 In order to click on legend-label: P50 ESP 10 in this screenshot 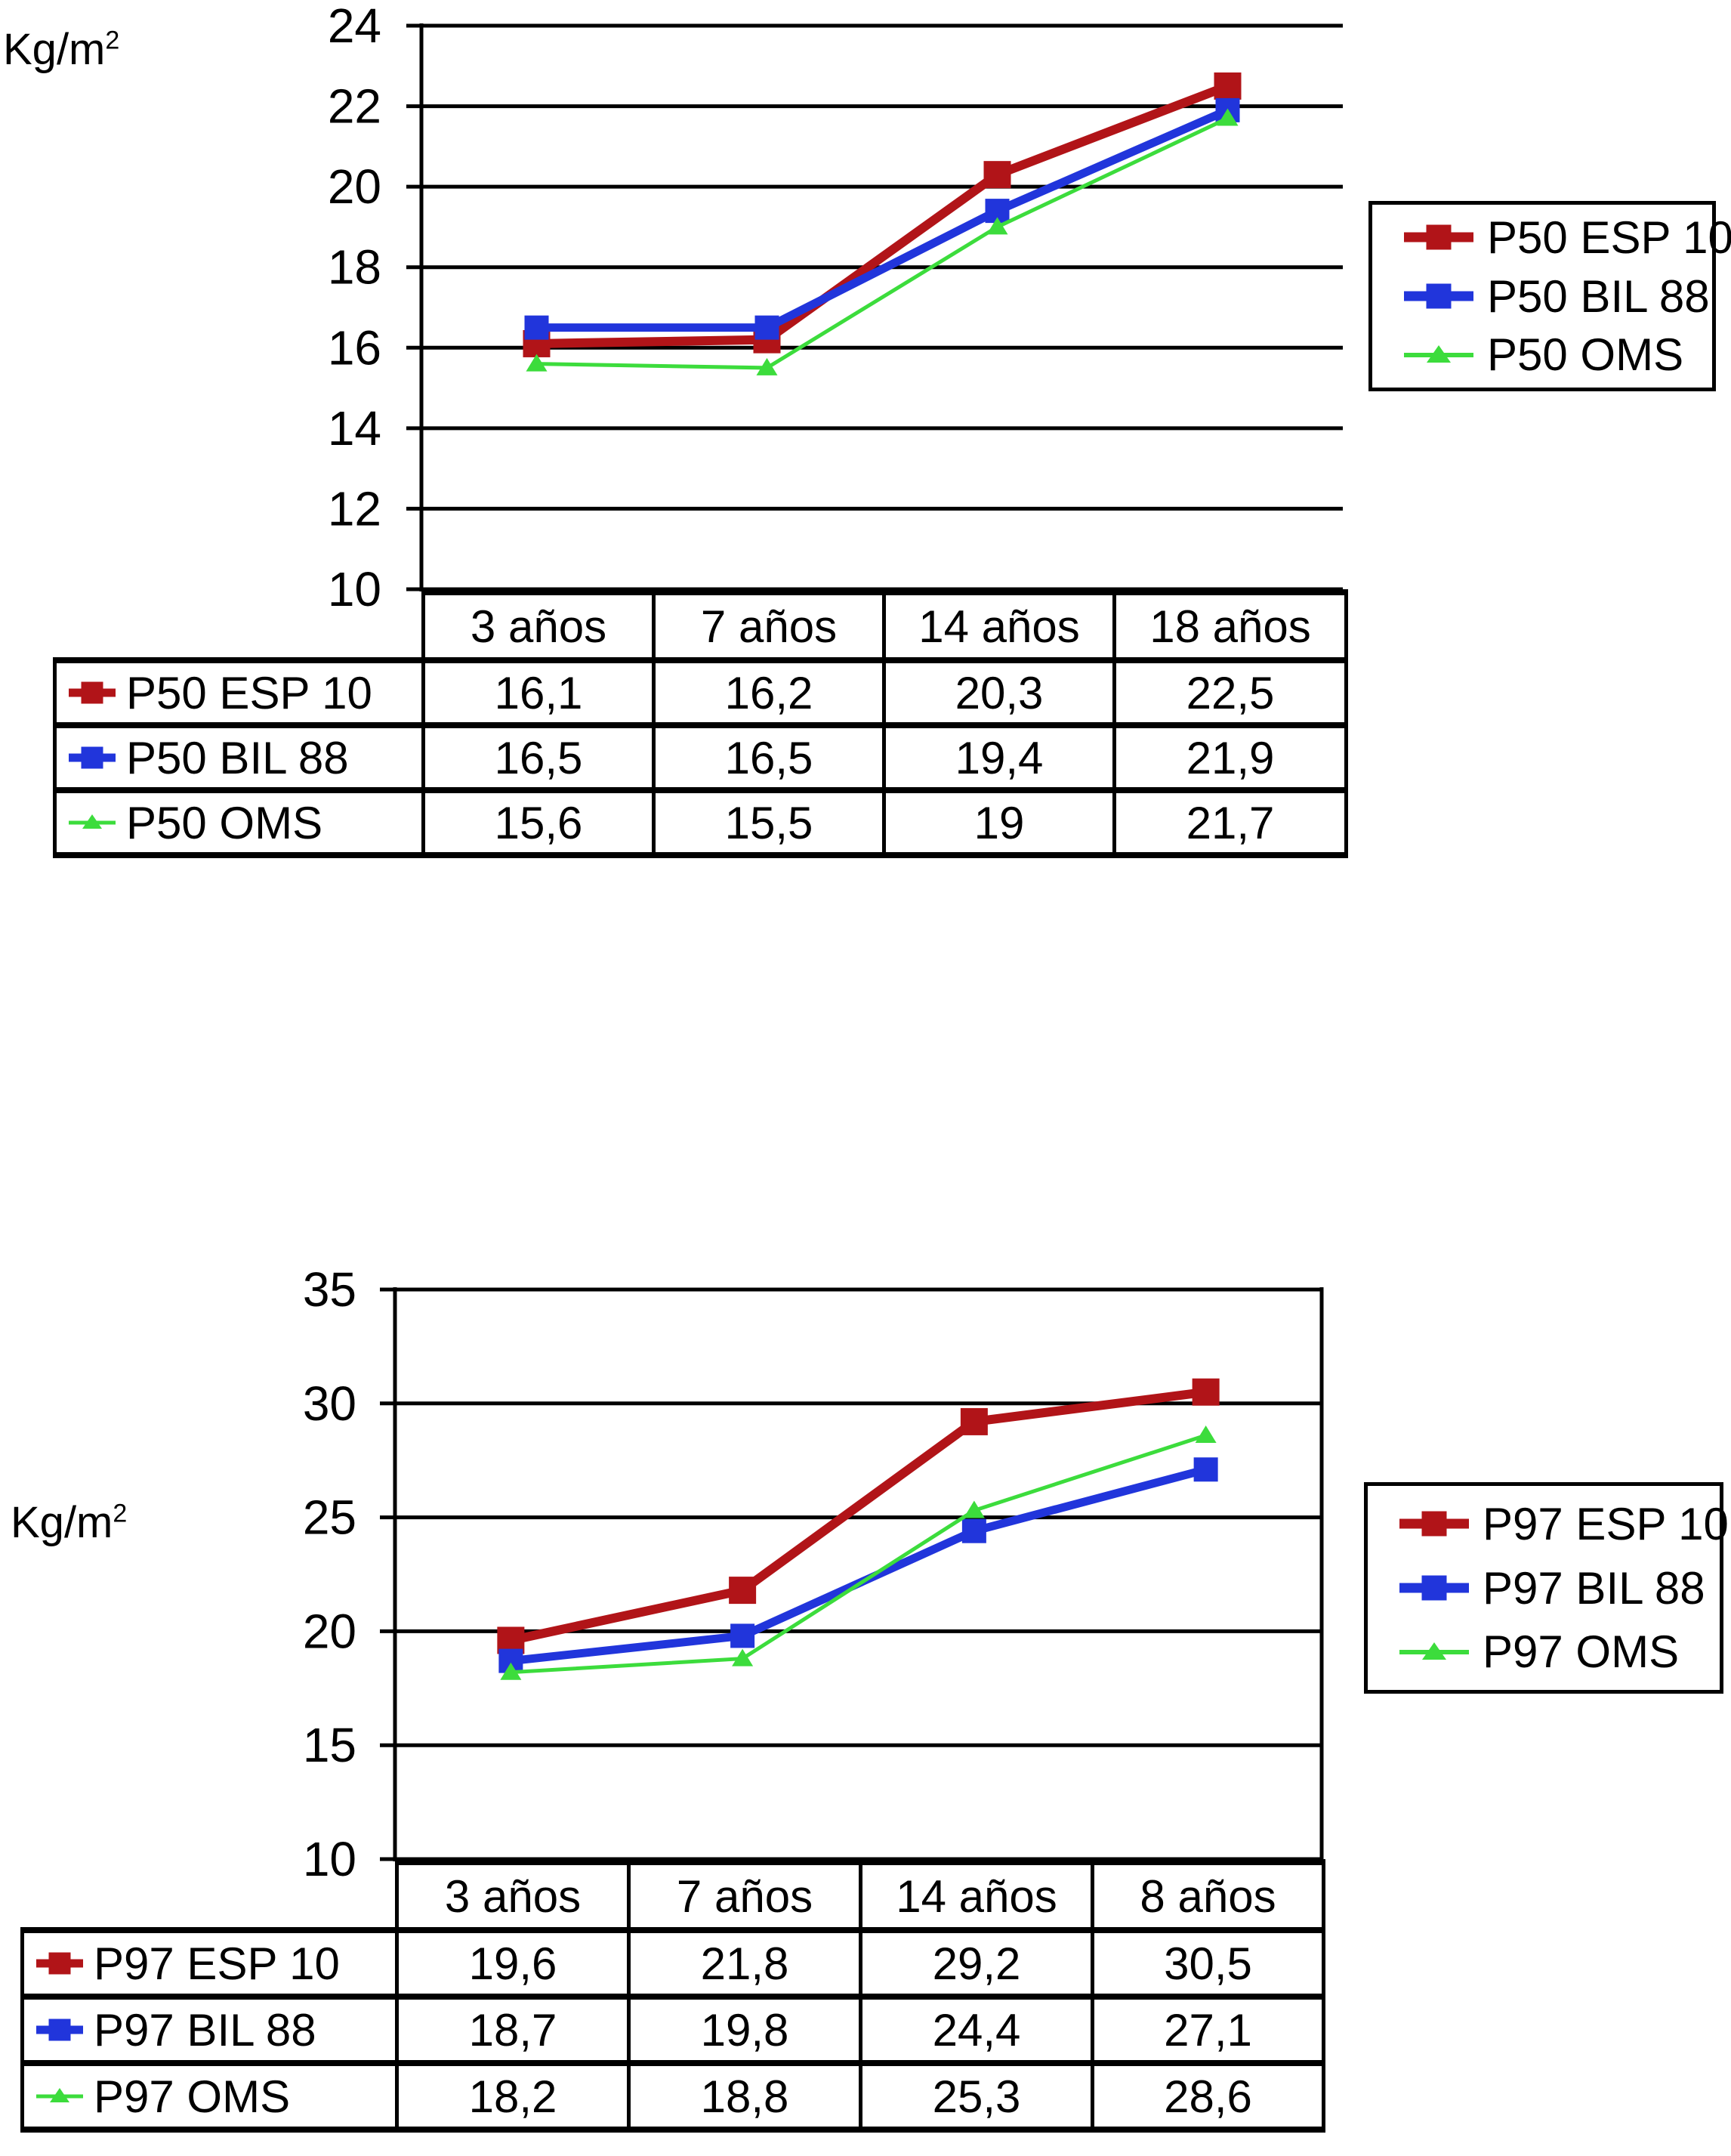, I will do `click(1609, 237)`.